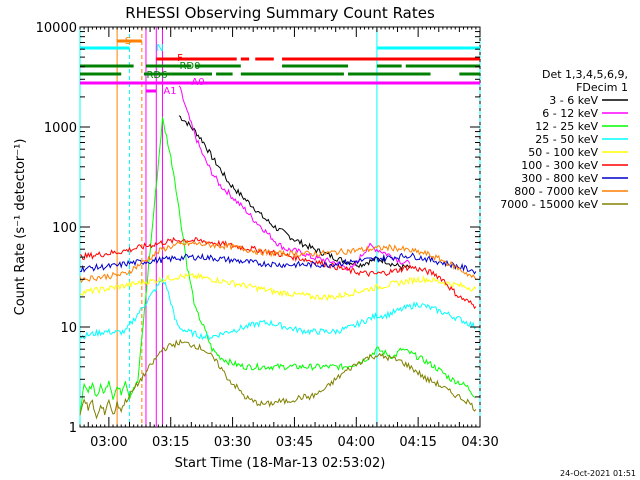 The width and height of the screenshot is (640, 480). I want to click on legend-label: 800 - 7000 keV, so click(556, 191).